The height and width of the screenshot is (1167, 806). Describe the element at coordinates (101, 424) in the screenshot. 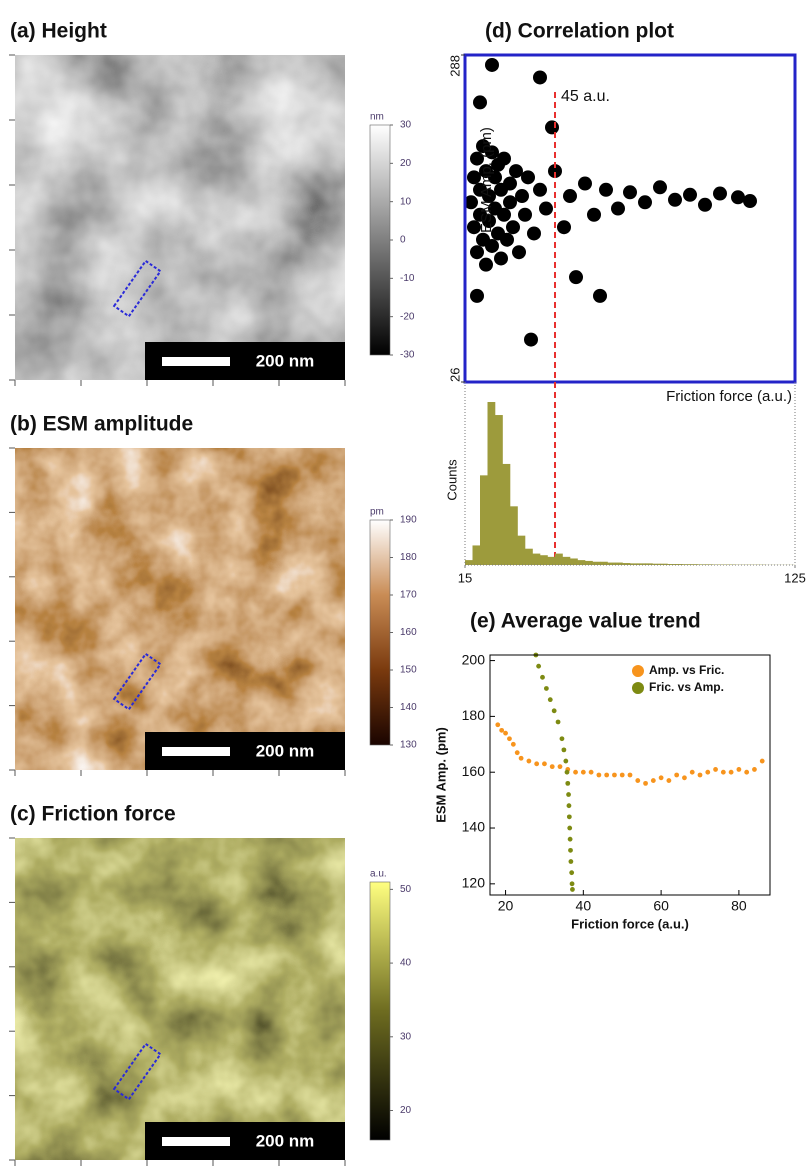

I see `panel-title: (b) ESM amplitude` at that location.